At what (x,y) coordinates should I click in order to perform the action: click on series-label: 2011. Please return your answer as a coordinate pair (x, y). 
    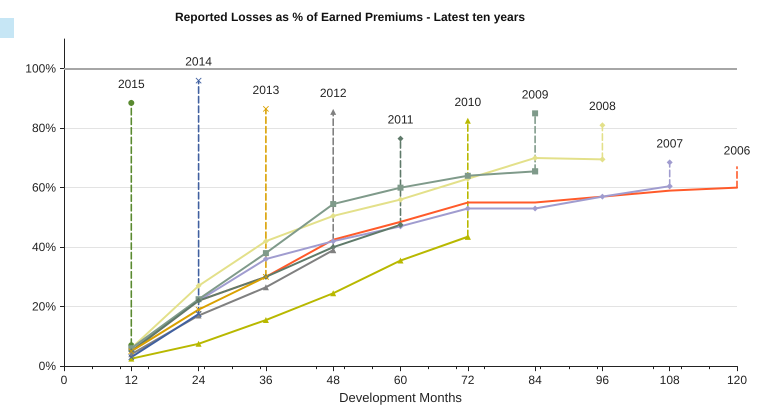
    Looking at the image, I should click on (401, 119).